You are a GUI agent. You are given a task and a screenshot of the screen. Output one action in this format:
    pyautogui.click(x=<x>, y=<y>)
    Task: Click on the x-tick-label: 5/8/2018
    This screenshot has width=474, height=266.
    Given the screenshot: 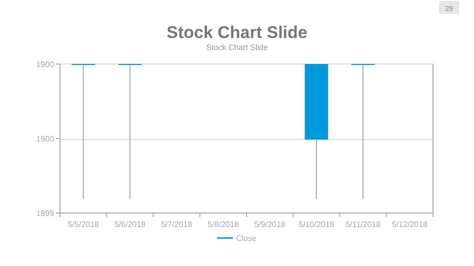 What is the action you would take?
    pyautogui.click(x=224, y=224)
    